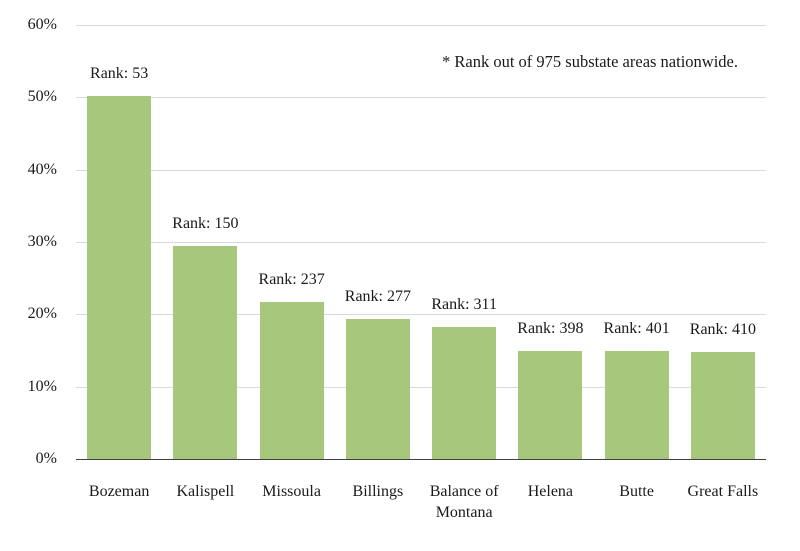 This screenshot has width=800, height=551. I want to click on y-tick-label: 0%, so click(46, 458).